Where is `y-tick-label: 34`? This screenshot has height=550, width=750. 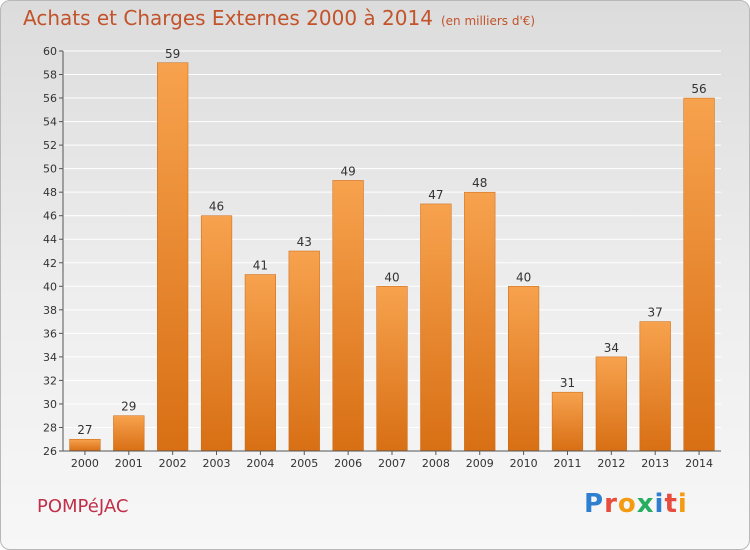 y-tick-label: 34 is located at coordinates (50, 357).